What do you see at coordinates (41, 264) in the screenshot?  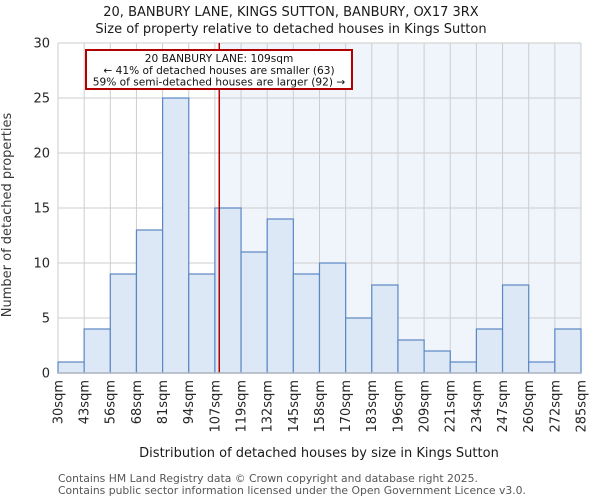 I see `y-tick-label: 10` at bounding box center [41, 264].